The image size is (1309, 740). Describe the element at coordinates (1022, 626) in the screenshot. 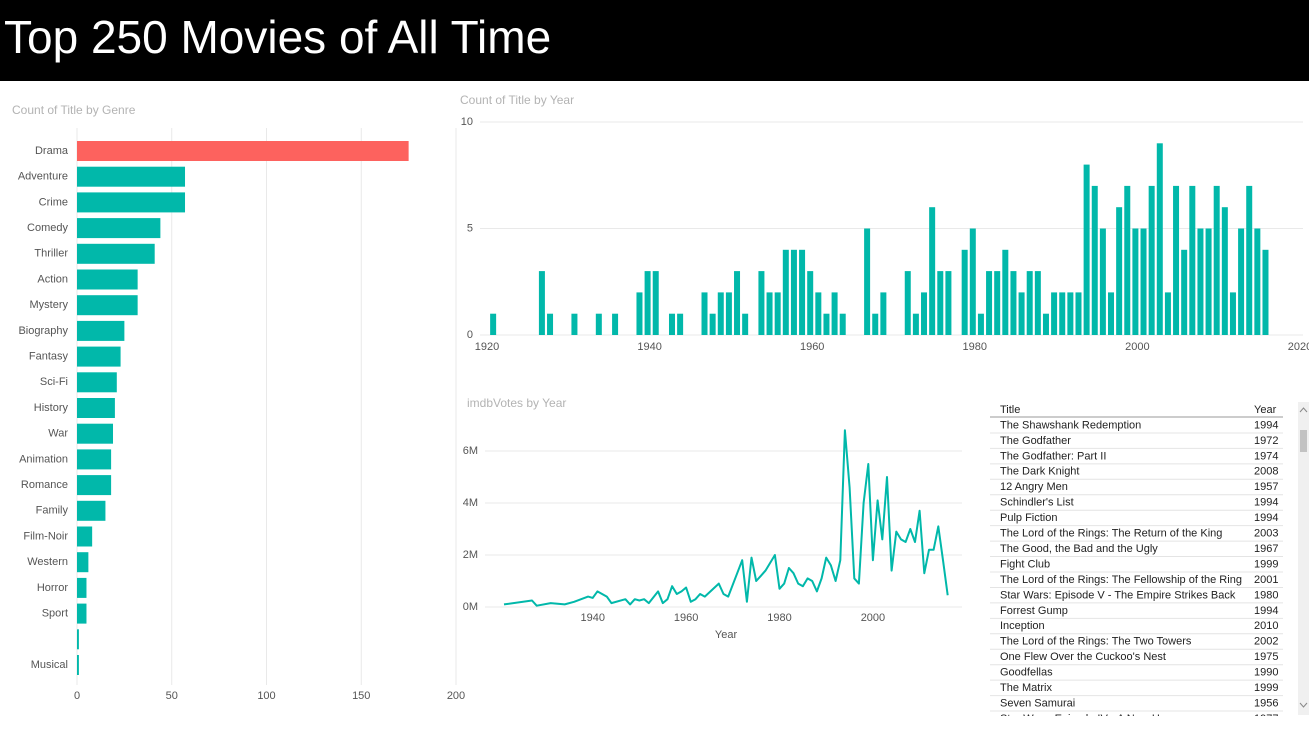

I see `cell: Inception` at that location.